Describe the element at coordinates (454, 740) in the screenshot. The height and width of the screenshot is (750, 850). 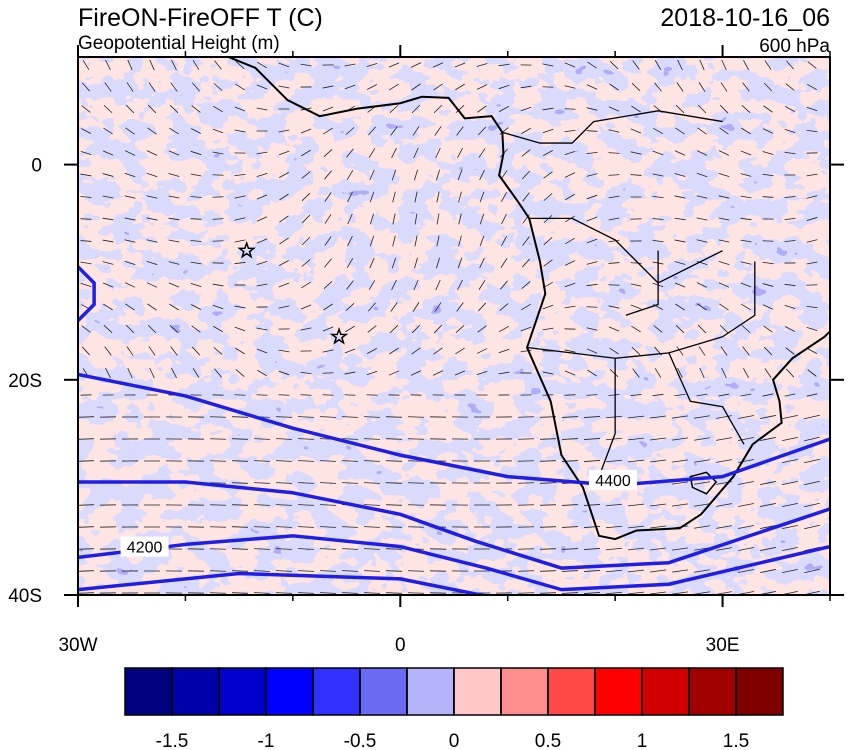
I see `colorbar-tick-label: 0` at that location.